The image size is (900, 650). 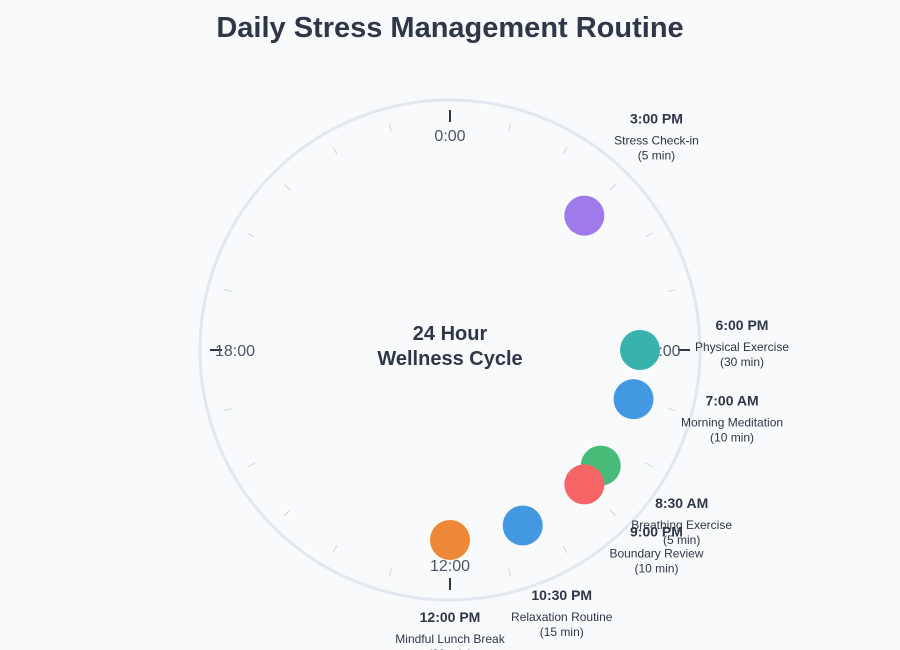 What do you see at coordinates (742, 325) in the screenshot?
I see `activity-time: 6:00 PM` at bounding box center [742, 325].